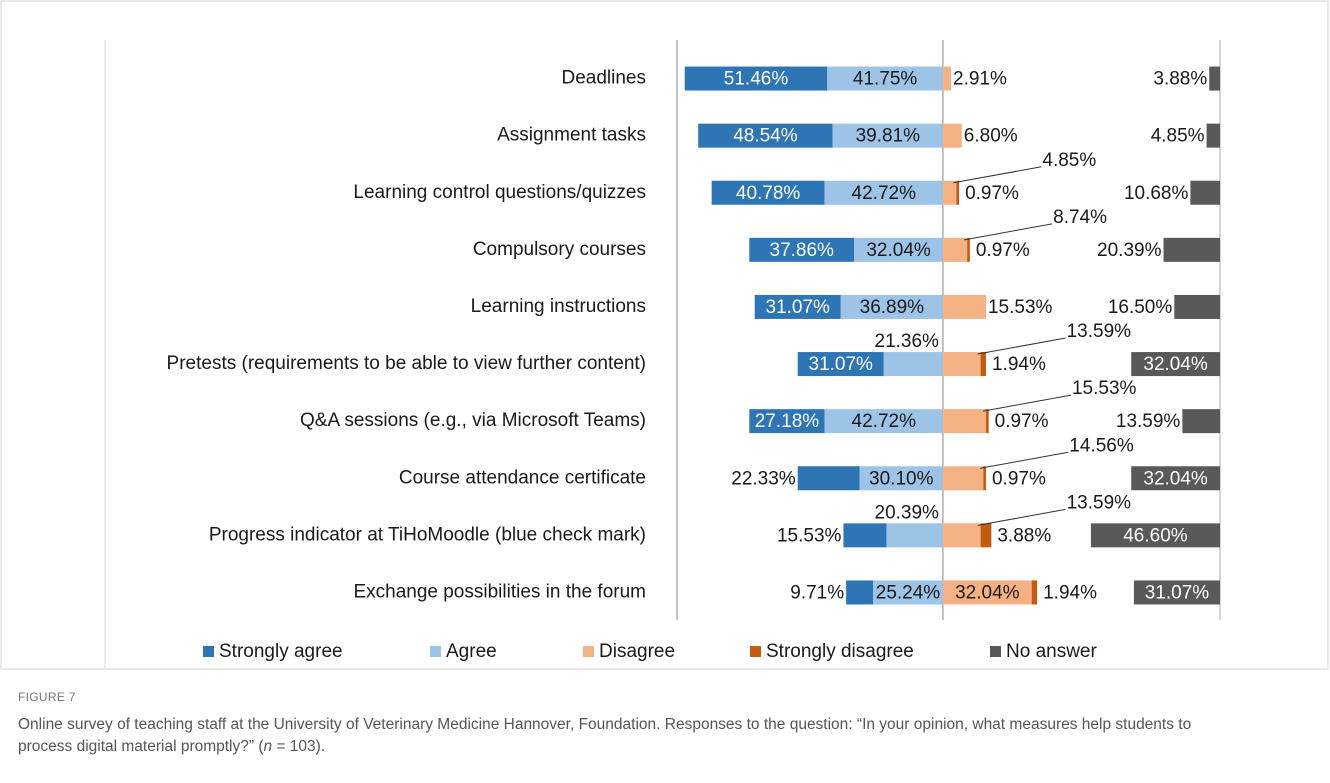 This screenshot has width=1330, height=783. What do you see at coordinates (1080, 217) in the screenshot?
I see `value-label: 8.74%` at bounding box center [1080, 217].